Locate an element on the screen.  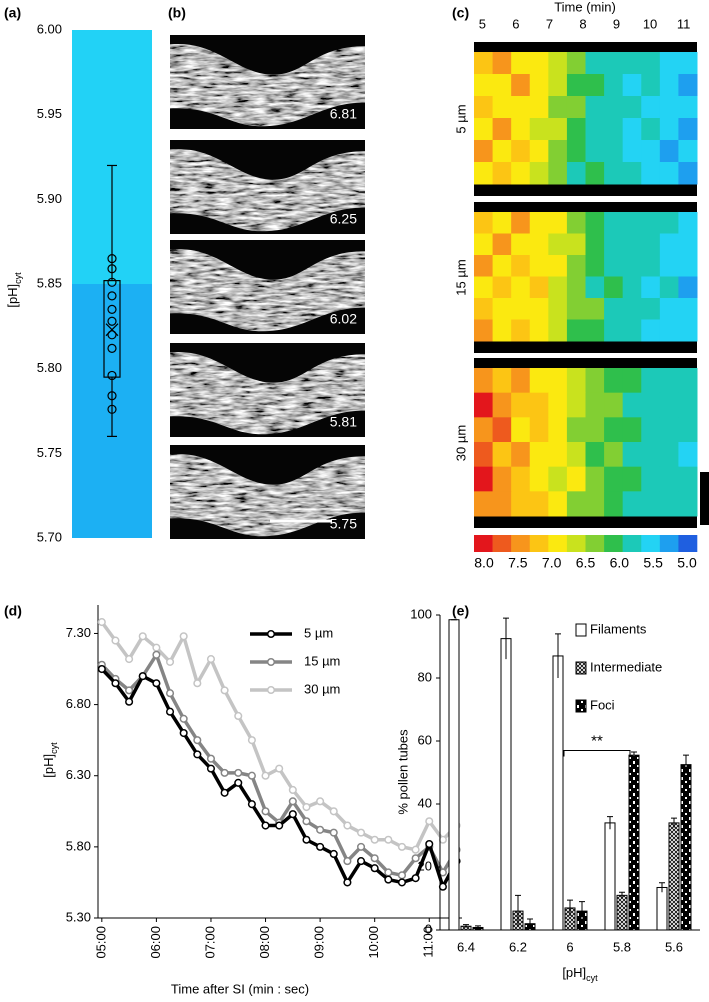
x-tick-label: 7 is located at coordinates (549, 23).